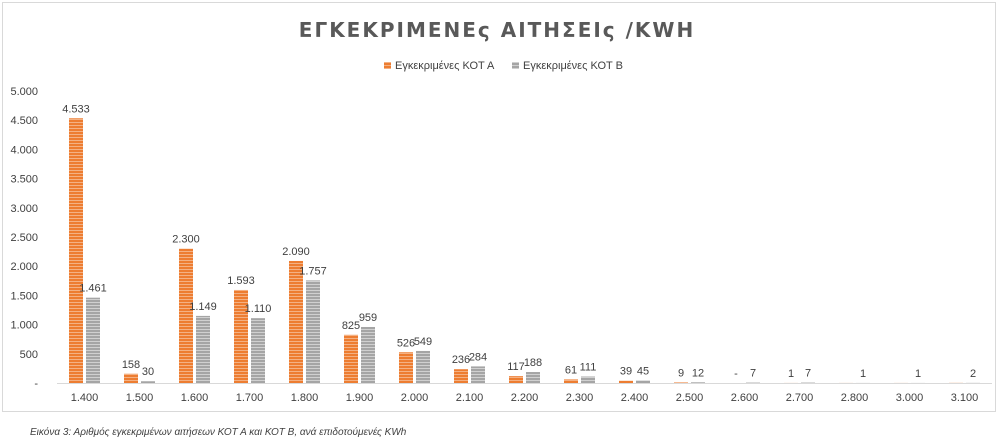 This screenshot has width=1006, height=444. I want to click on data-label-series-a: 526, so click(406, 343).